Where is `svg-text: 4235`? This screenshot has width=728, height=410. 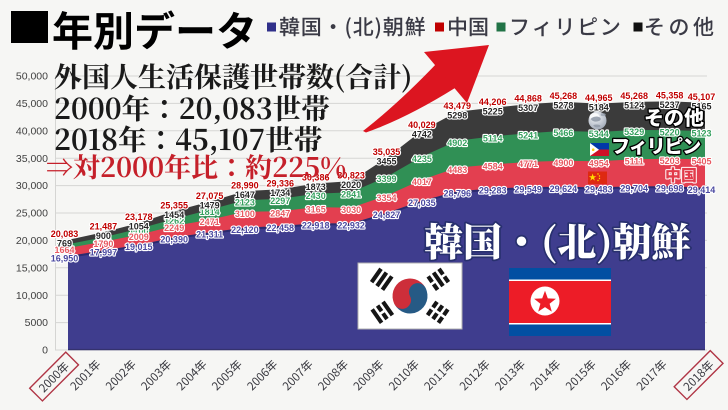 svg-text: 4235 is located at coordinates (422, 159).